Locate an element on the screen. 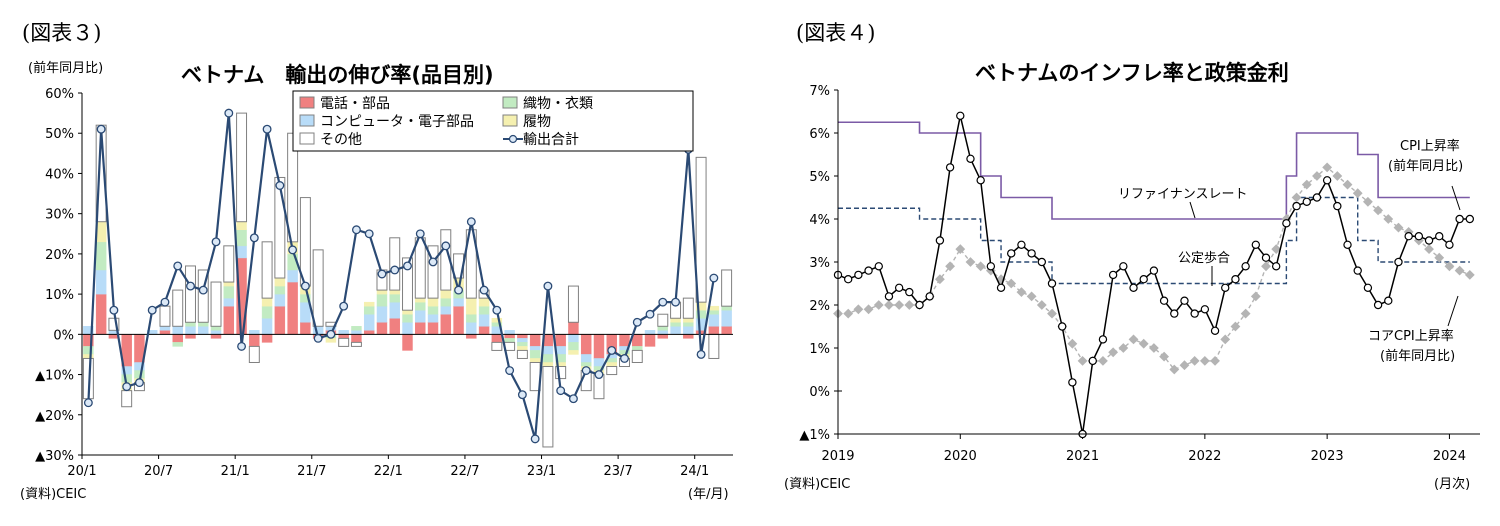 This screenshot has width=1500, height=526. annotation-refinance-rate: リファイナンスレート is located at coordinates (1182, 194).